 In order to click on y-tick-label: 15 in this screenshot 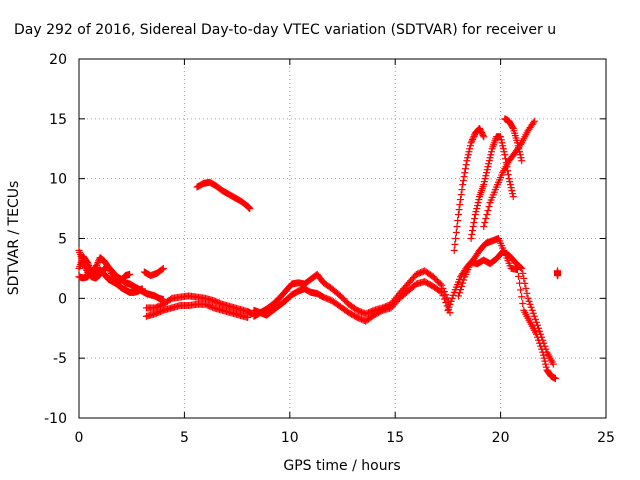, I will do `click(58, 120)`.